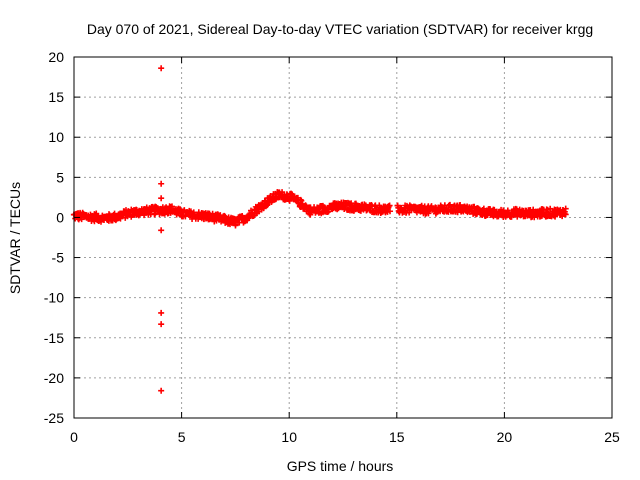 The height and width of the screenshot is (480, 640). Describe the element at coordinates (54, 378) in the screenshot. I see `y-tick-label: -20` at that location.